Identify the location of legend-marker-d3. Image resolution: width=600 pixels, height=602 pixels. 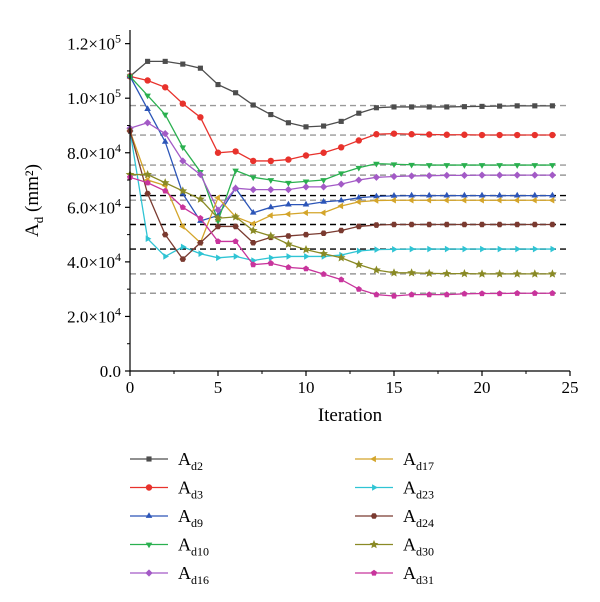
(149, 487).